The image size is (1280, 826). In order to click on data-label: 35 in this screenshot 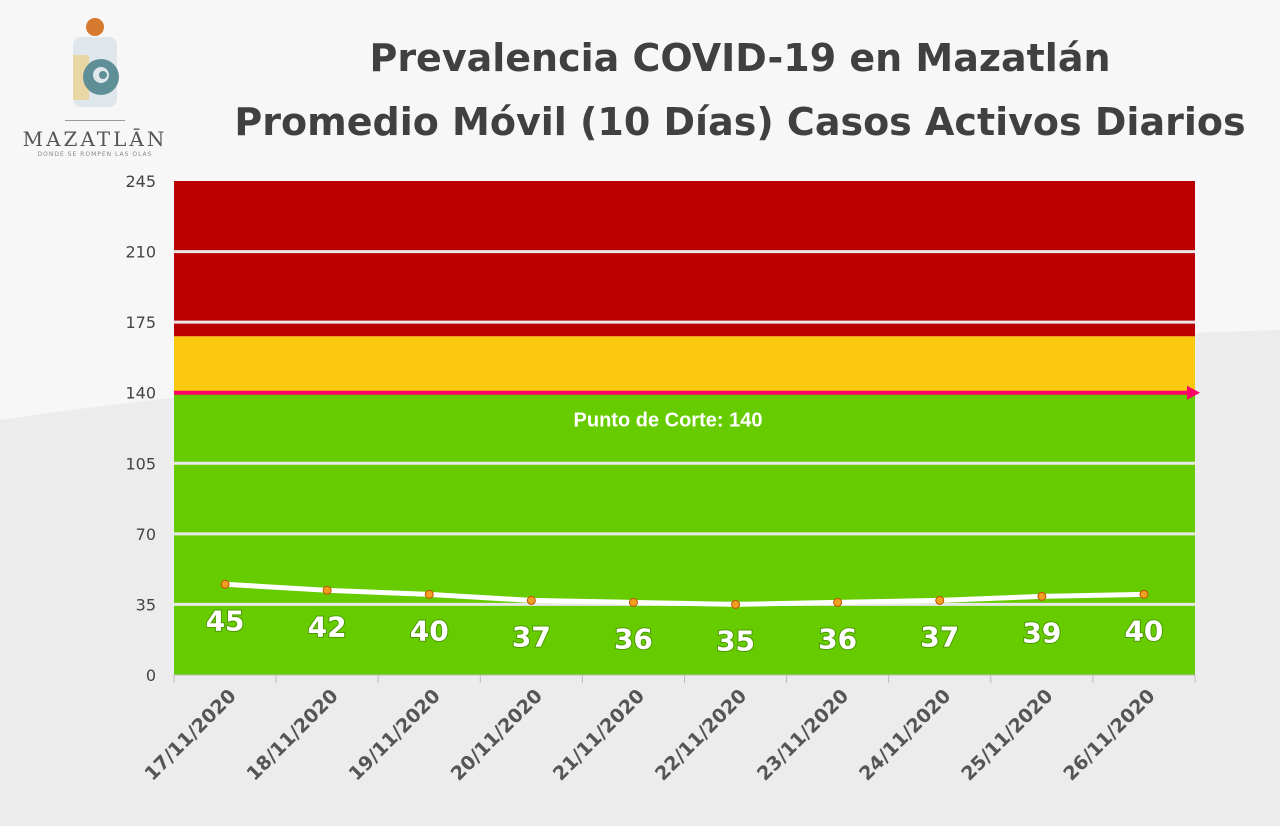, I will do `click(735, 640)`.